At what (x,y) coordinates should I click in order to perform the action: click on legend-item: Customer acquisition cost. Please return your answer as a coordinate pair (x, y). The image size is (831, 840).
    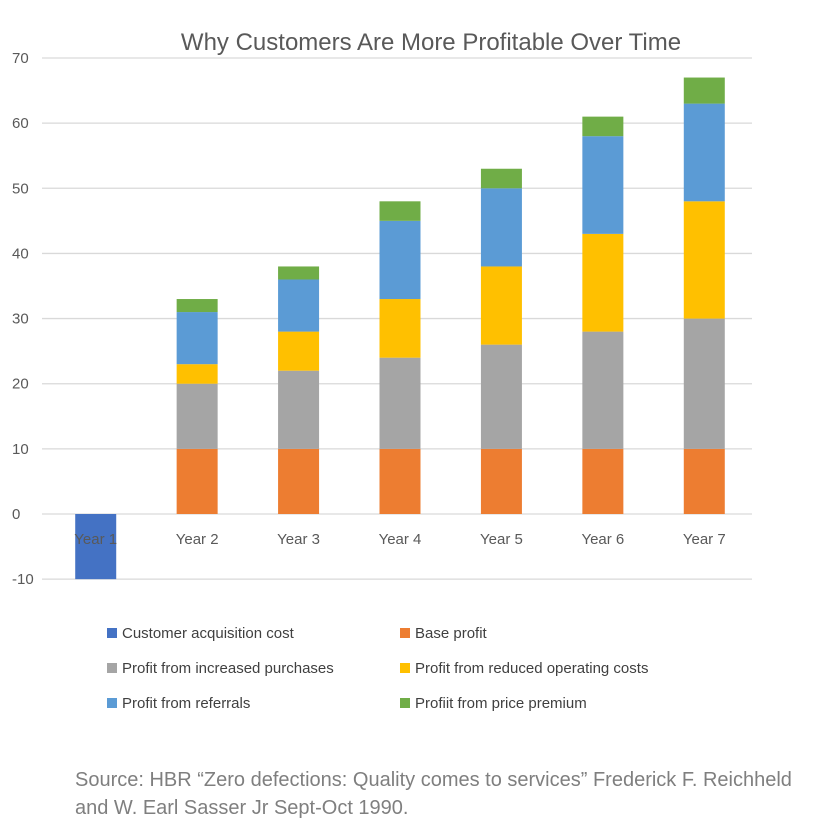
    Looking at the image, I should click on (201, 633).